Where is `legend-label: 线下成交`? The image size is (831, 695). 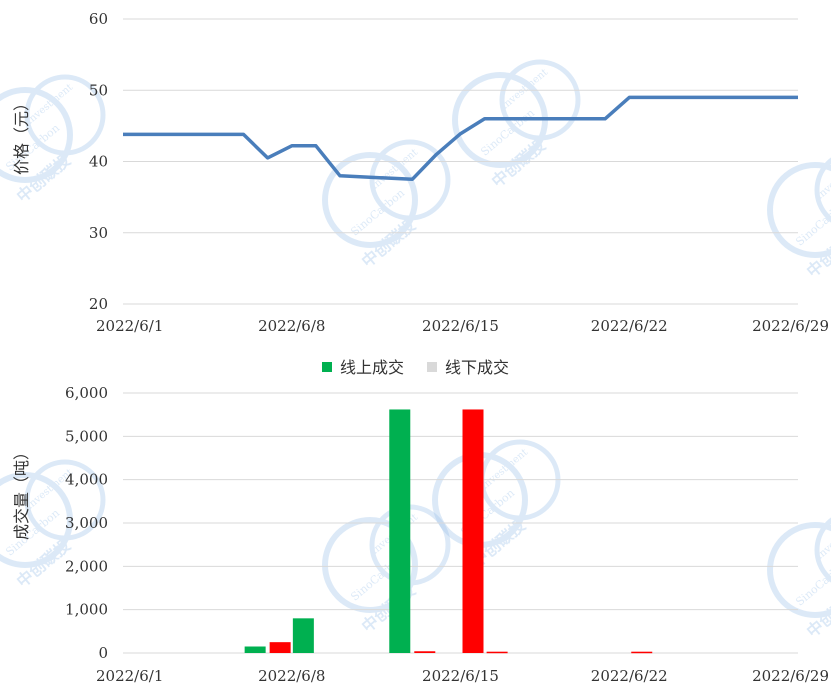 legend-label: 线下成交 is located at coordinates (477, 367).